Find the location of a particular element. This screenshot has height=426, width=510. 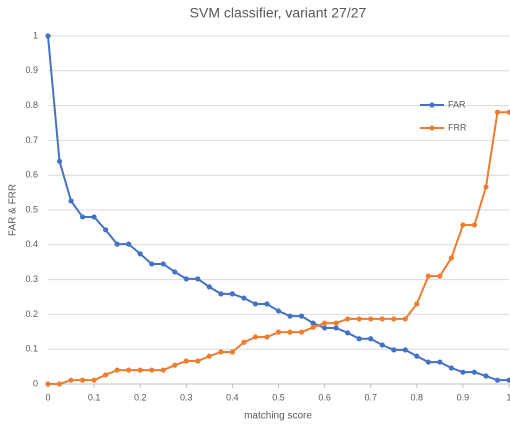

x-tick-label: 0.9 is located at coordinates (463, 397).